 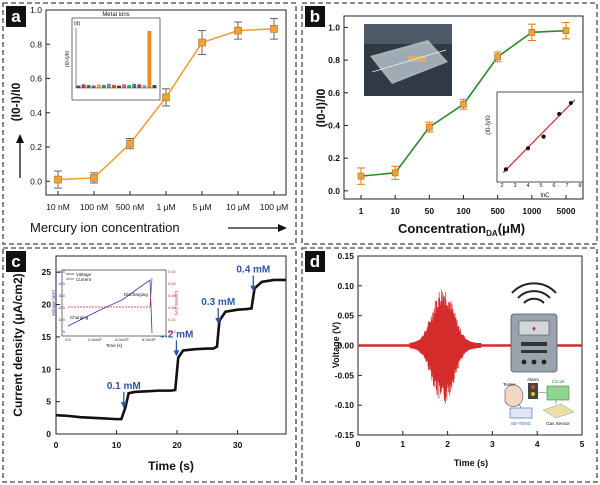 What do you see at coordinates (172, 283) in the screenshot?
I see `chart-c-inset-ytick-right: 0.04` at bounding box center [172, 283].